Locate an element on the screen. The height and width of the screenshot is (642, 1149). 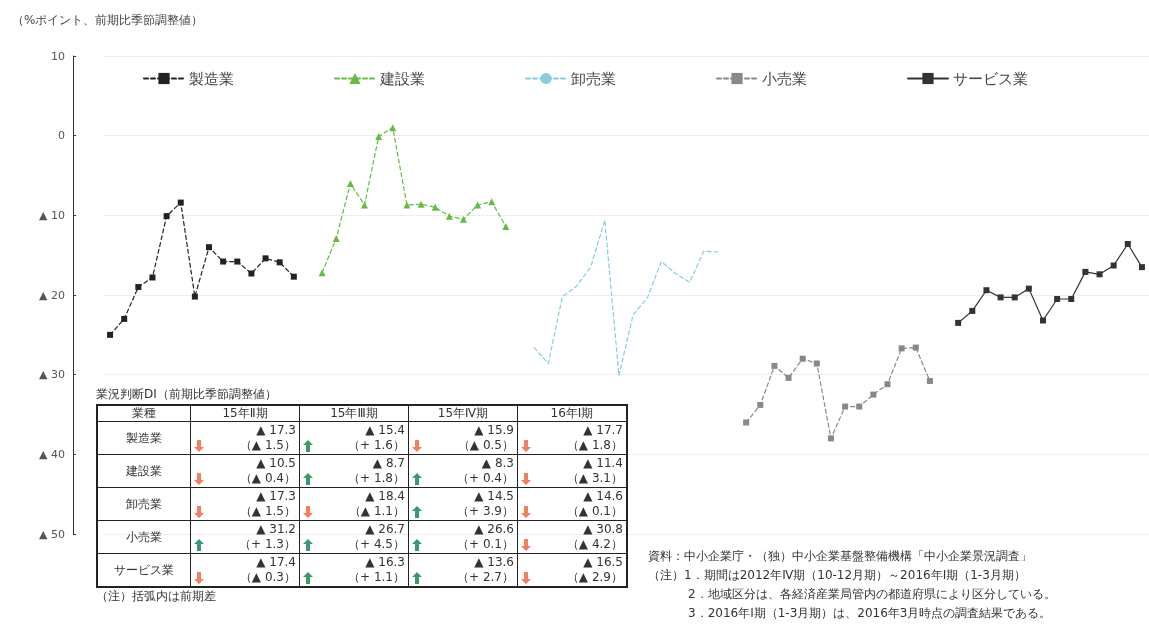
y-tick-label: ▲ 10 is located at coordinates (52, 215).